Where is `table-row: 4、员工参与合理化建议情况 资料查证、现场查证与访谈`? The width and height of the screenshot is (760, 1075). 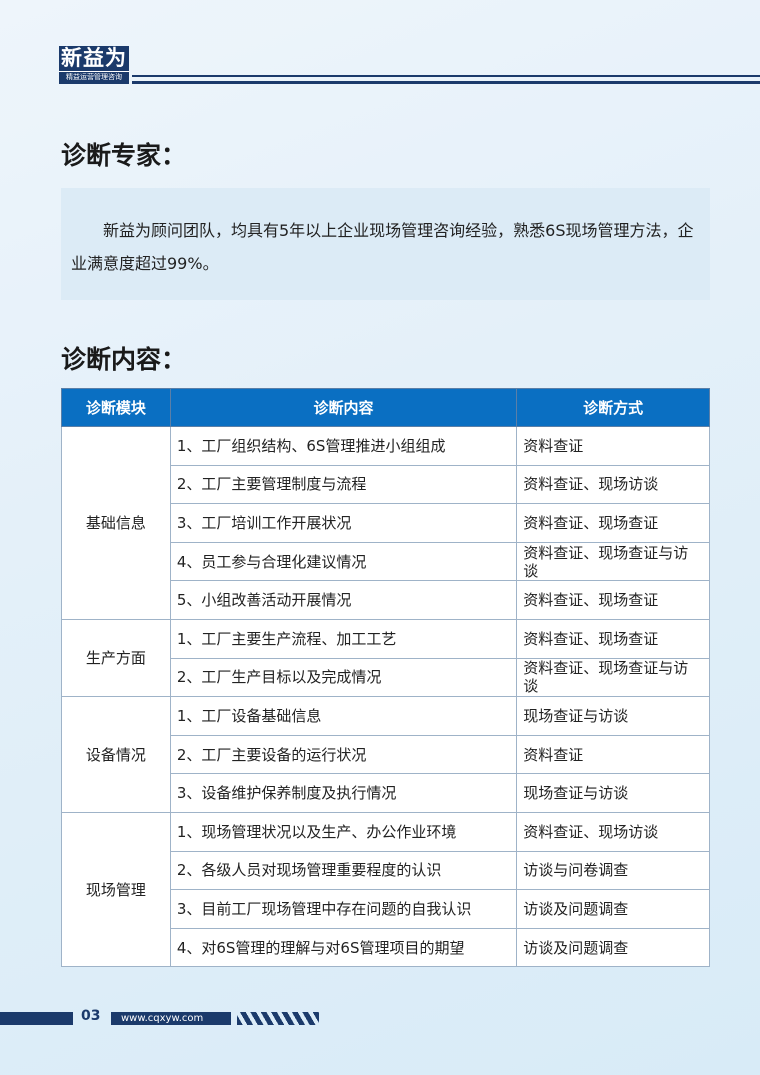
table-row: 4、员工参与合理化建议情况 资料查证、现场查证与访谈 is located at coordinates (386, 561).